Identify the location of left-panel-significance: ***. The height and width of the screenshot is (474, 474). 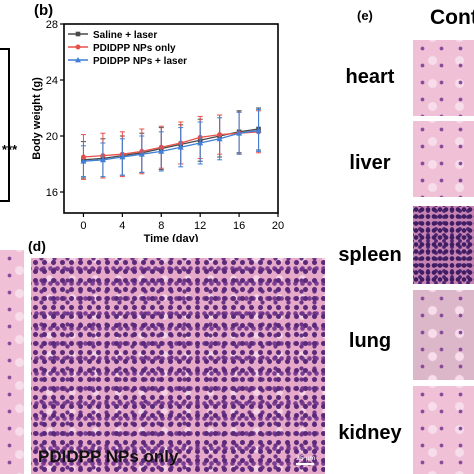
(10, 149).